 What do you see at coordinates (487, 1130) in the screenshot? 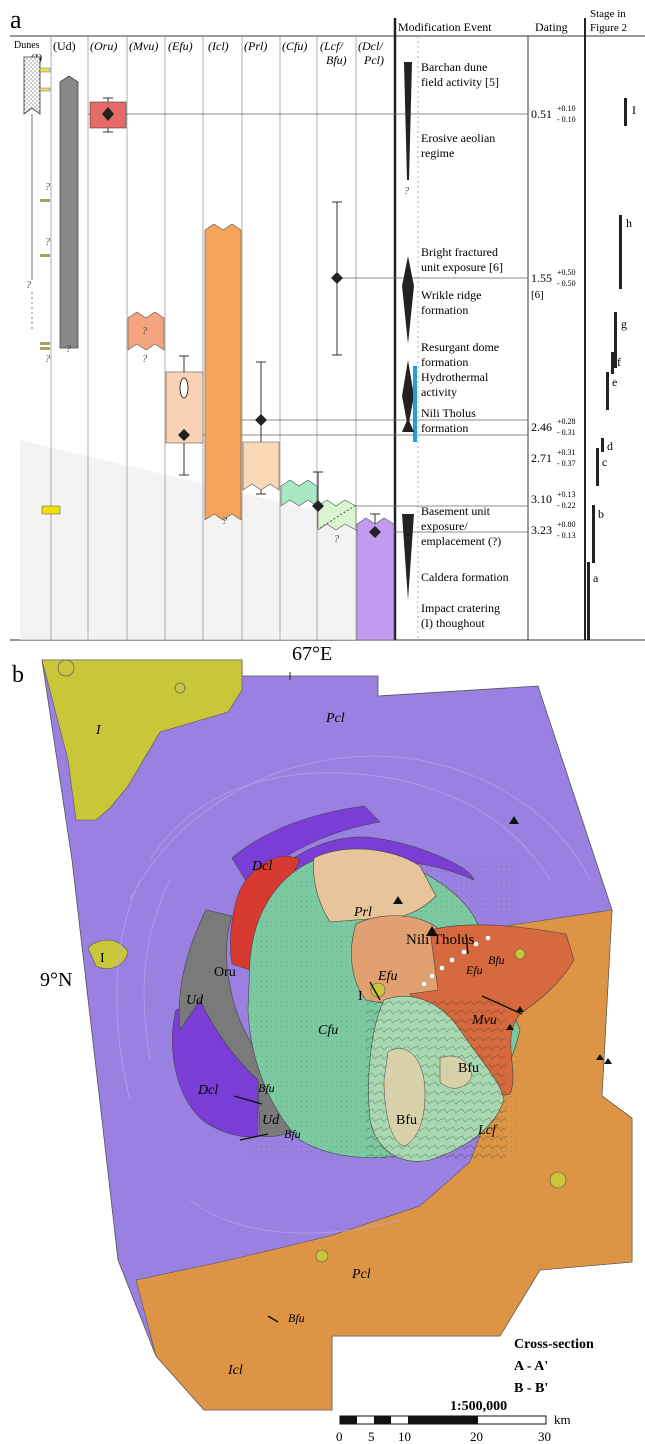
I see `unit-label-lcf: Lcf` at bounding box center [487, 1130].